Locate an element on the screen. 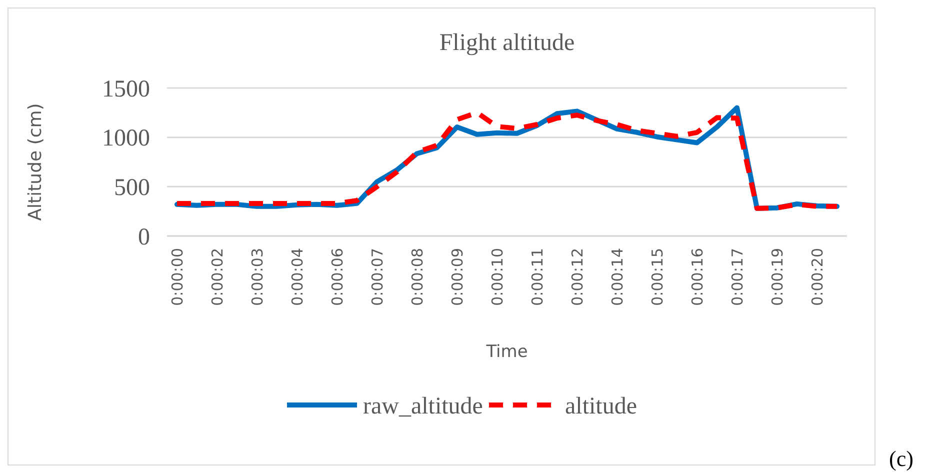 This screenshot has height=476, width=941. x-tick-label: 0:00:04 is located at coordinates (297, 277).